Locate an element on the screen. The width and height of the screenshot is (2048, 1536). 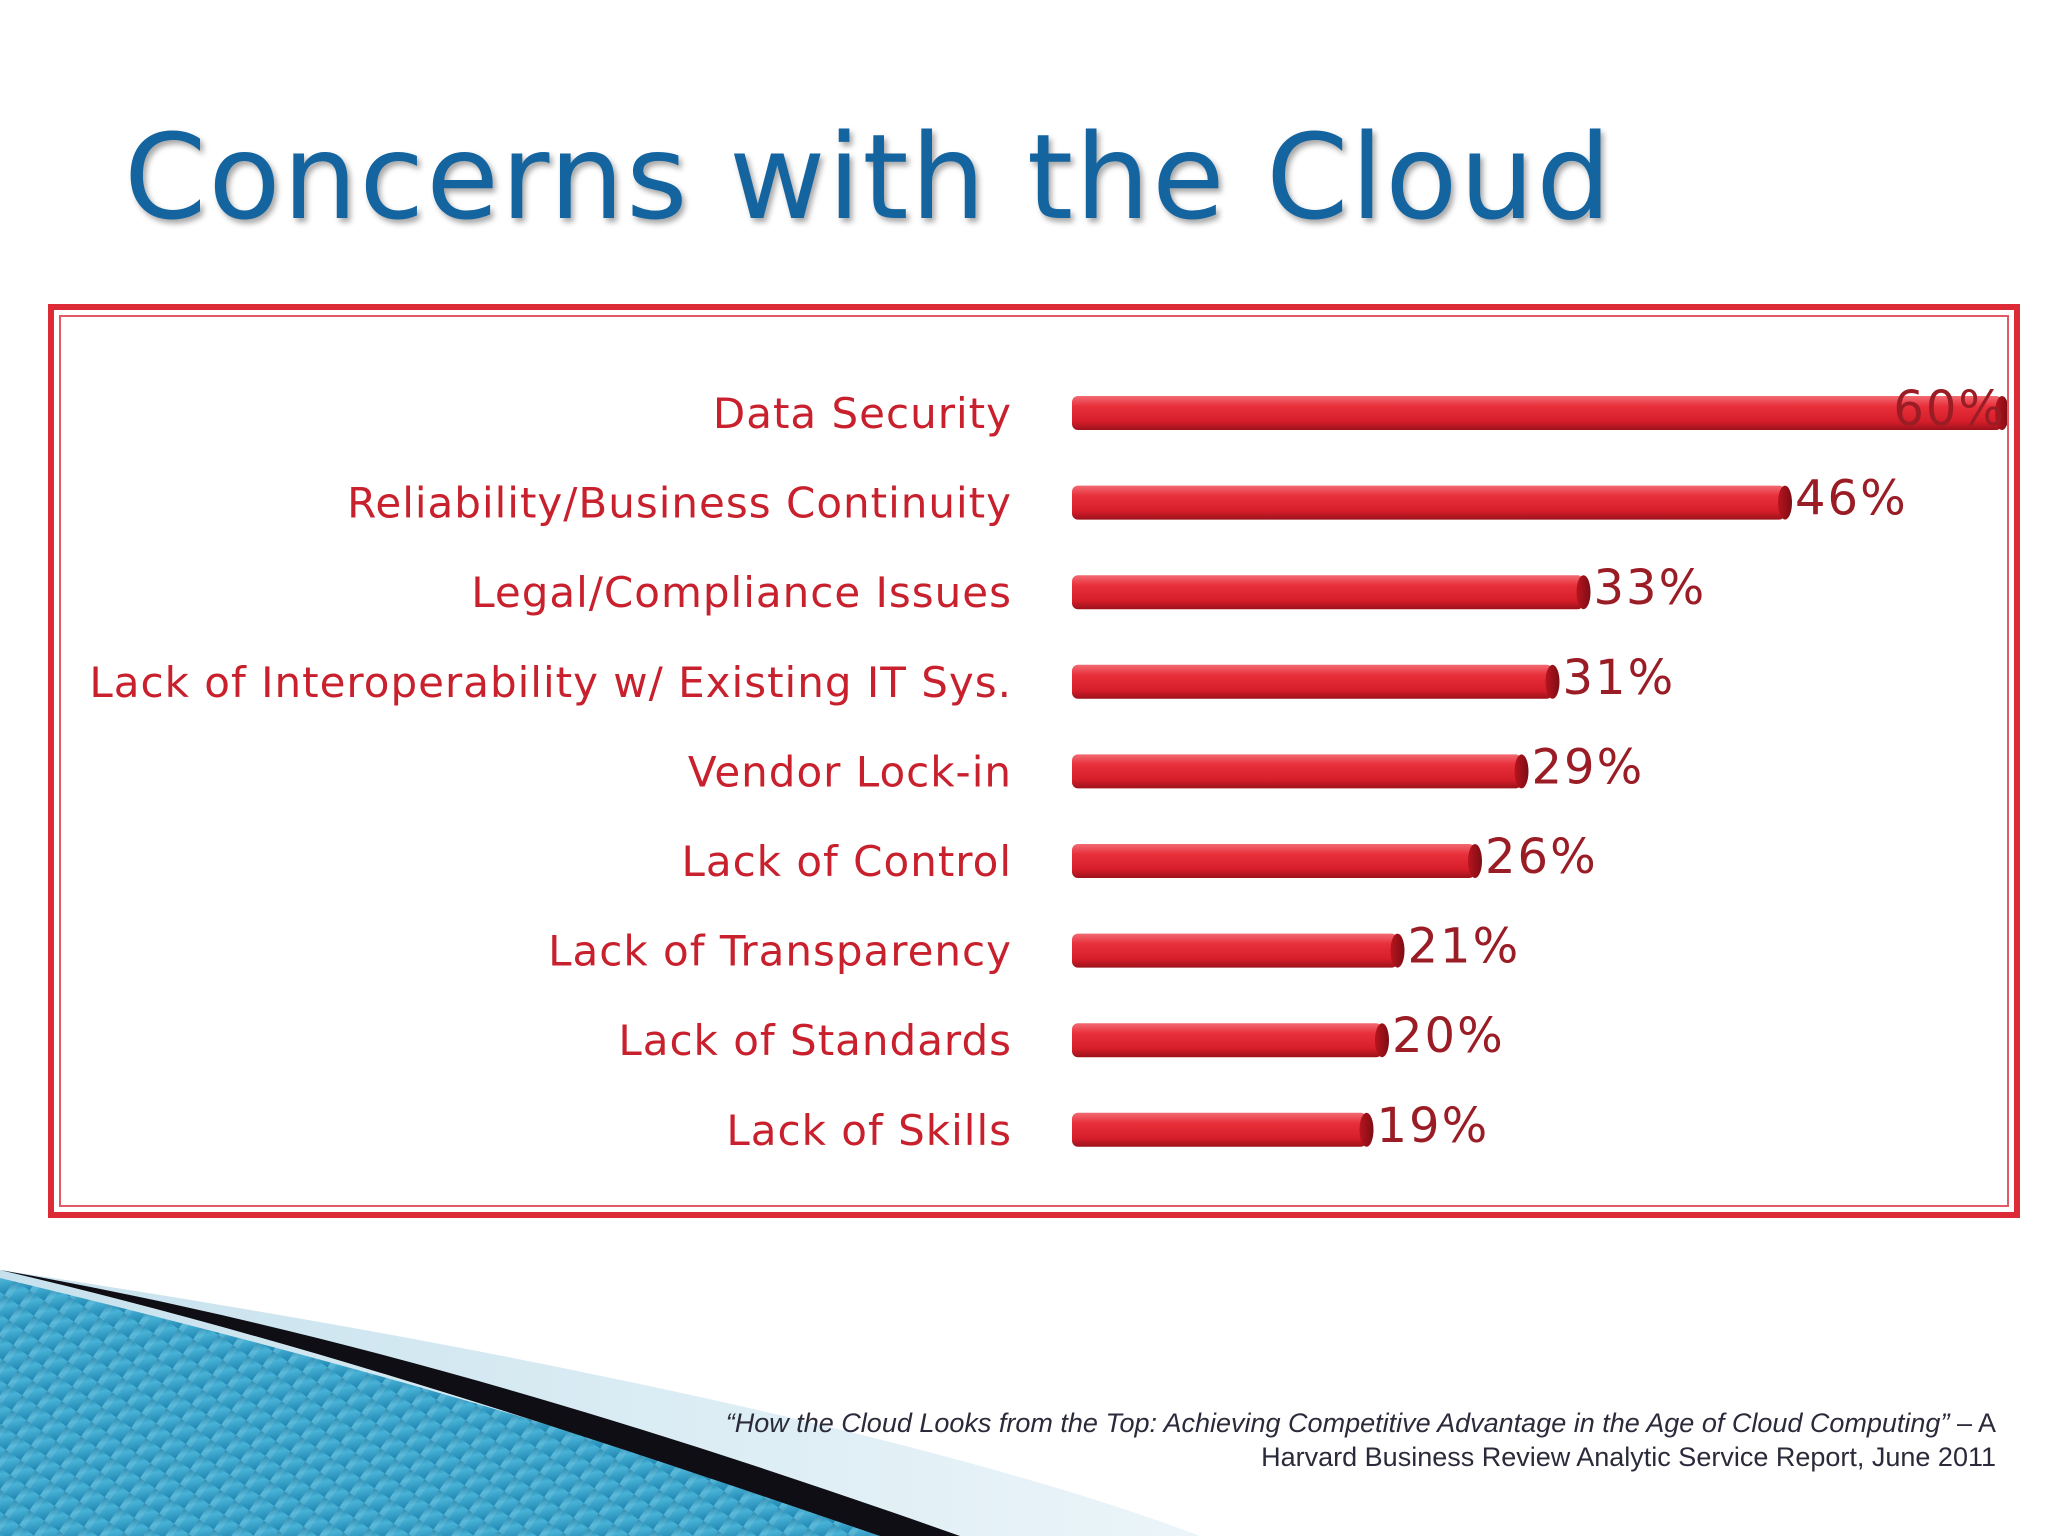
category-label: Lack of Skills is located at coordinates (869, 1130).